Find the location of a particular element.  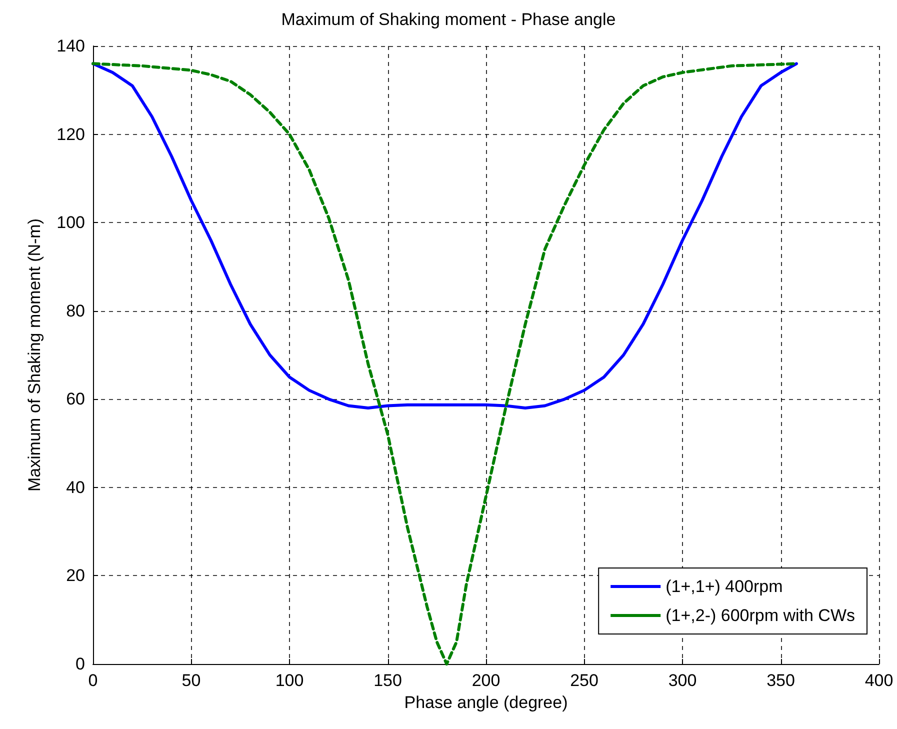

y-tick-label: 100 is located at coordinates (70, 222).